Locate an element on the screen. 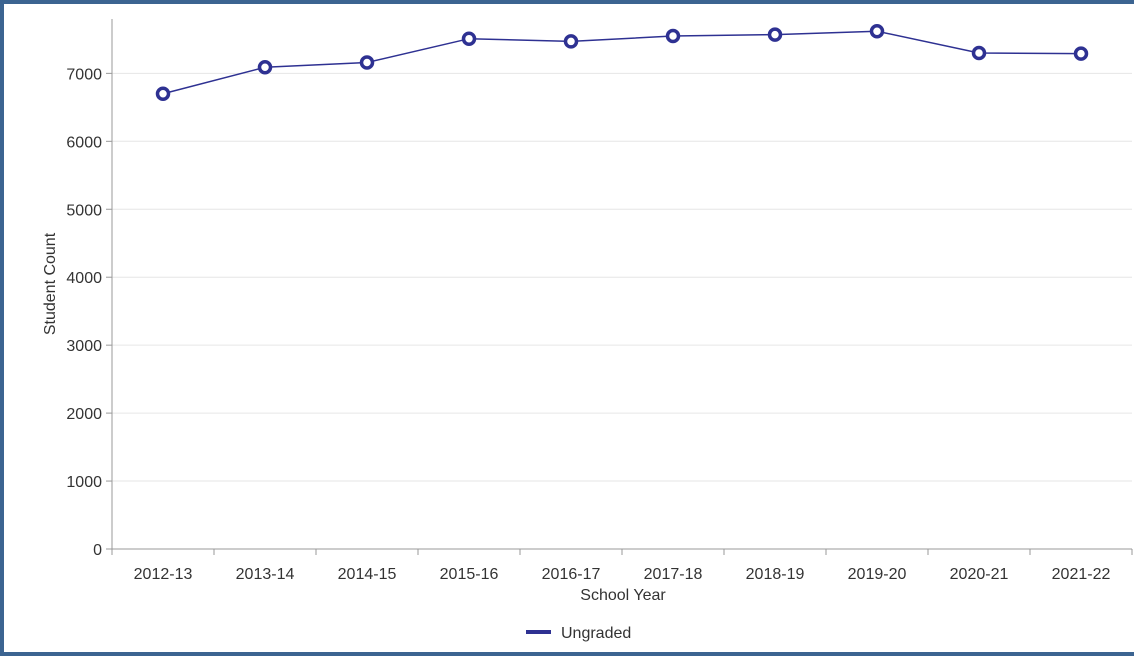 This screenshot has height=660, width=1134. y-tick-label: 2000 is located at coordinates (84, 414).